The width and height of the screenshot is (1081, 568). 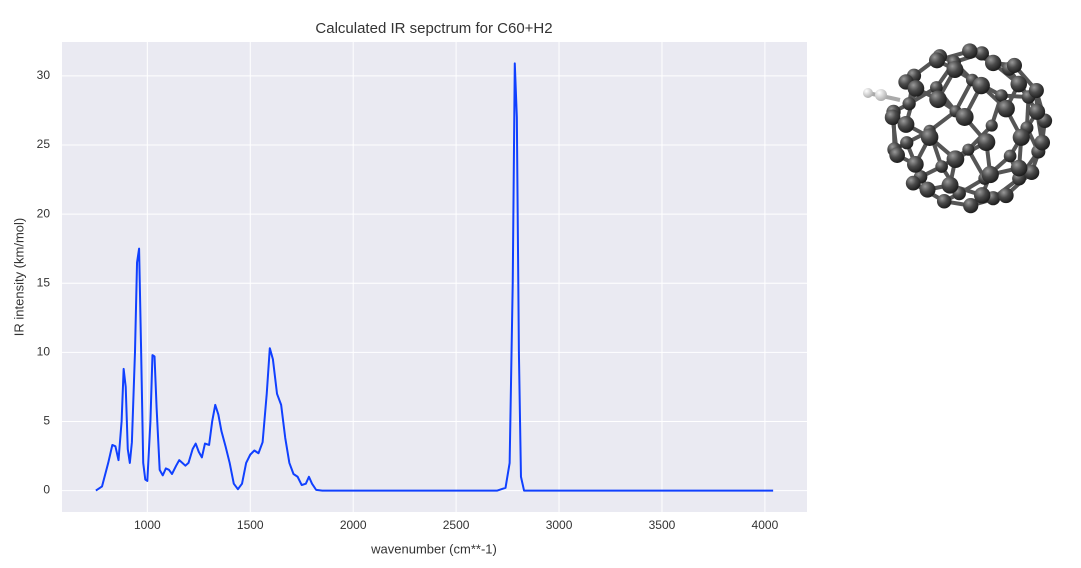 What do you see at coordinates (662, 525) in the screenshot?
I see `x-tick-label: 3500` at bounding box center [662, 525].